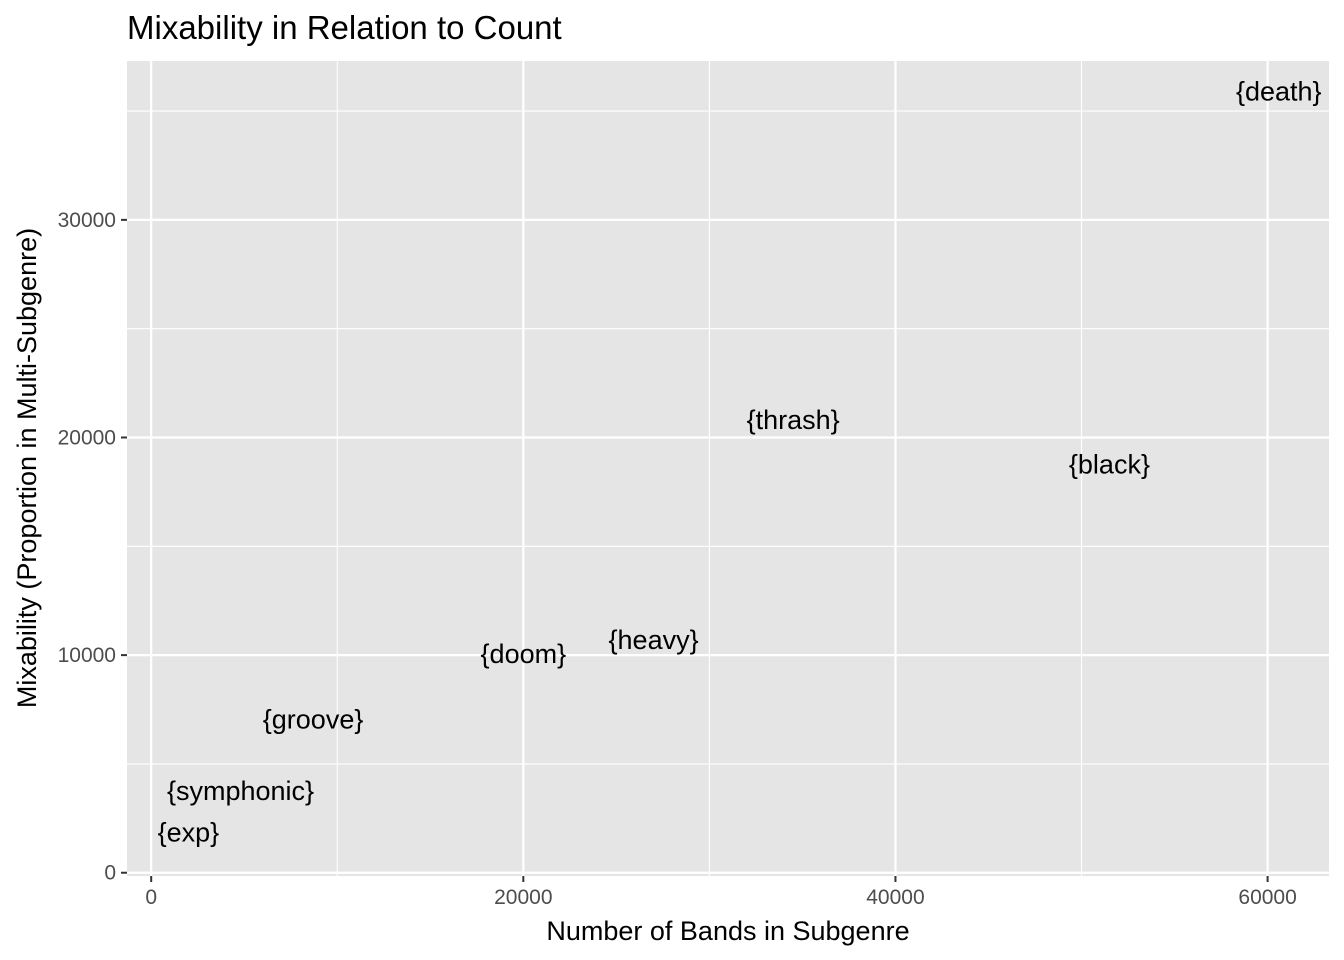 This screenshot has height=960, width=1344. What do you see at coordinates (87, 220) in the screenshot?
I see `y-tick-label: 30000` at bounding box center [87, 220].